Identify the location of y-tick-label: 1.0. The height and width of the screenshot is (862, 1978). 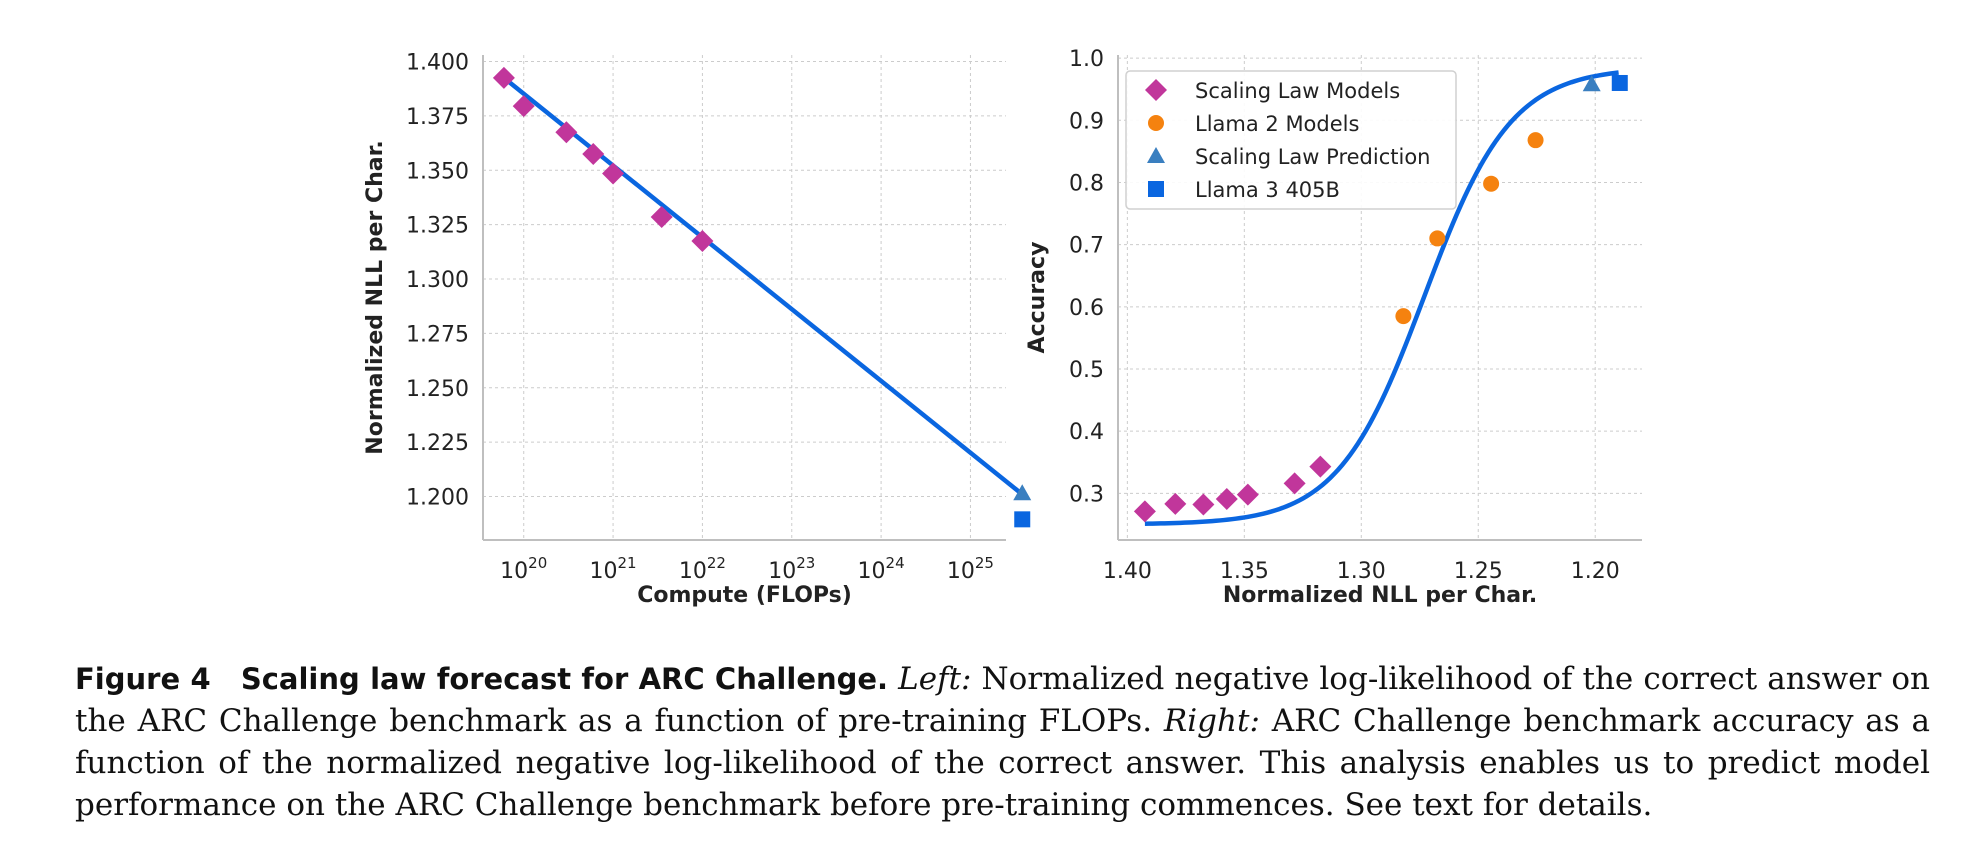
(1086, 59).